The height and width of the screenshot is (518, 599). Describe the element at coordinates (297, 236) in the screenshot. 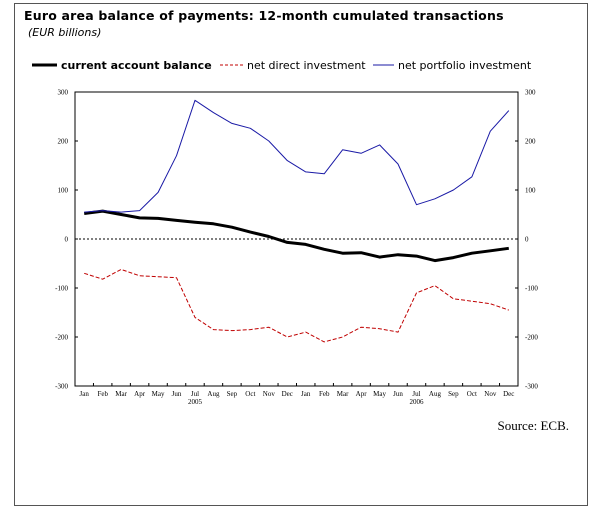

I see `series-current-account` at that location.